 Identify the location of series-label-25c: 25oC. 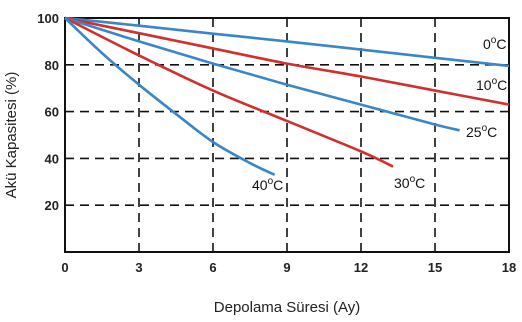
(481, 131).